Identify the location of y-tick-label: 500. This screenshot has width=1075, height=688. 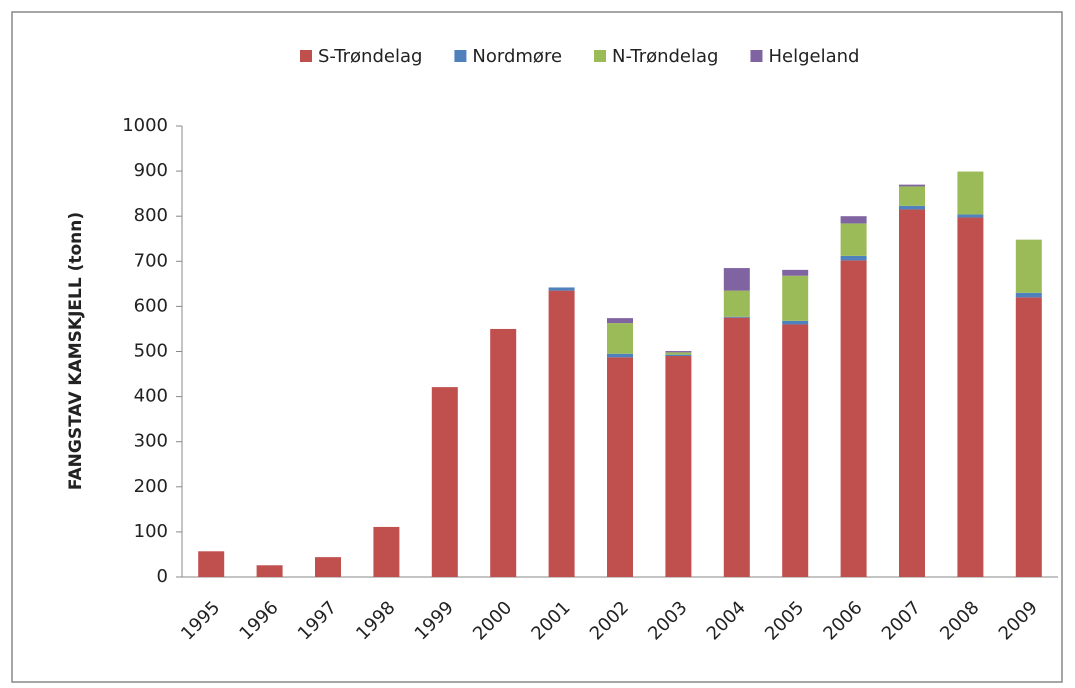
(151, 351).